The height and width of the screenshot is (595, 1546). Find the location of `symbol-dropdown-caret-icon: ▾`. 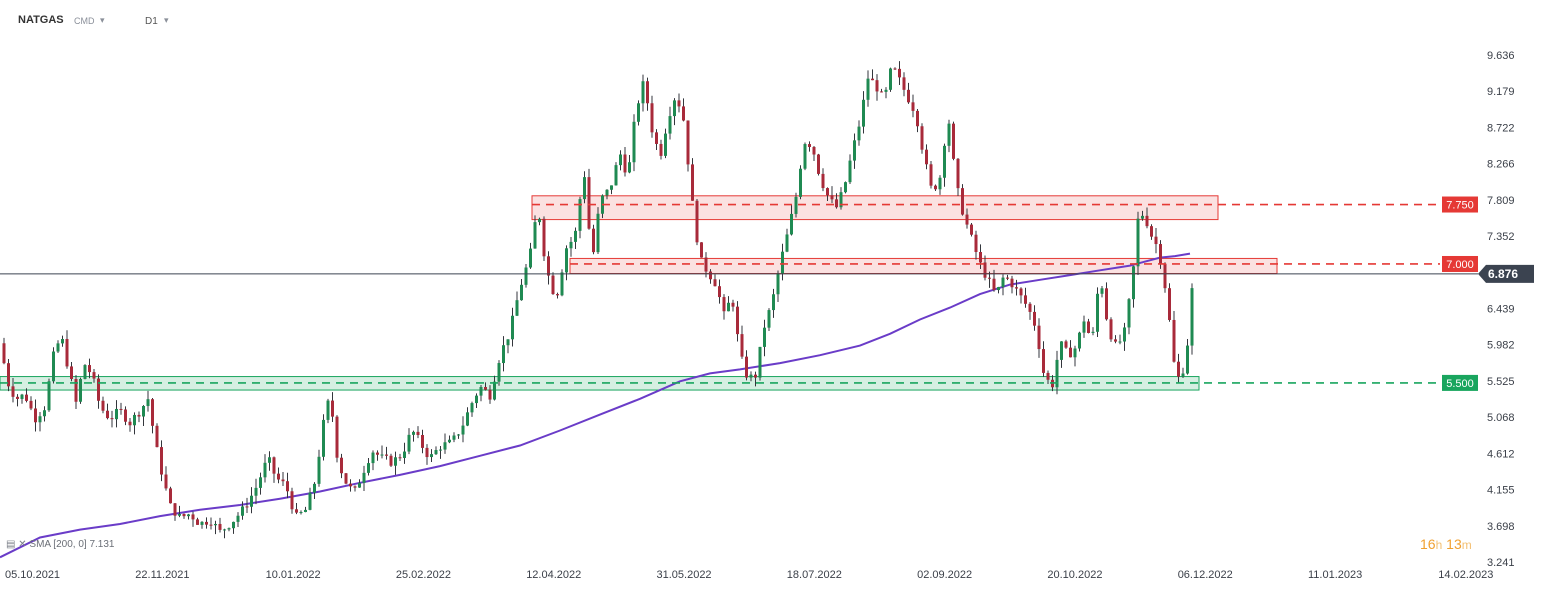

symbol-dropdown-caret-icon: ▾ is located at coordinates (102, 20).